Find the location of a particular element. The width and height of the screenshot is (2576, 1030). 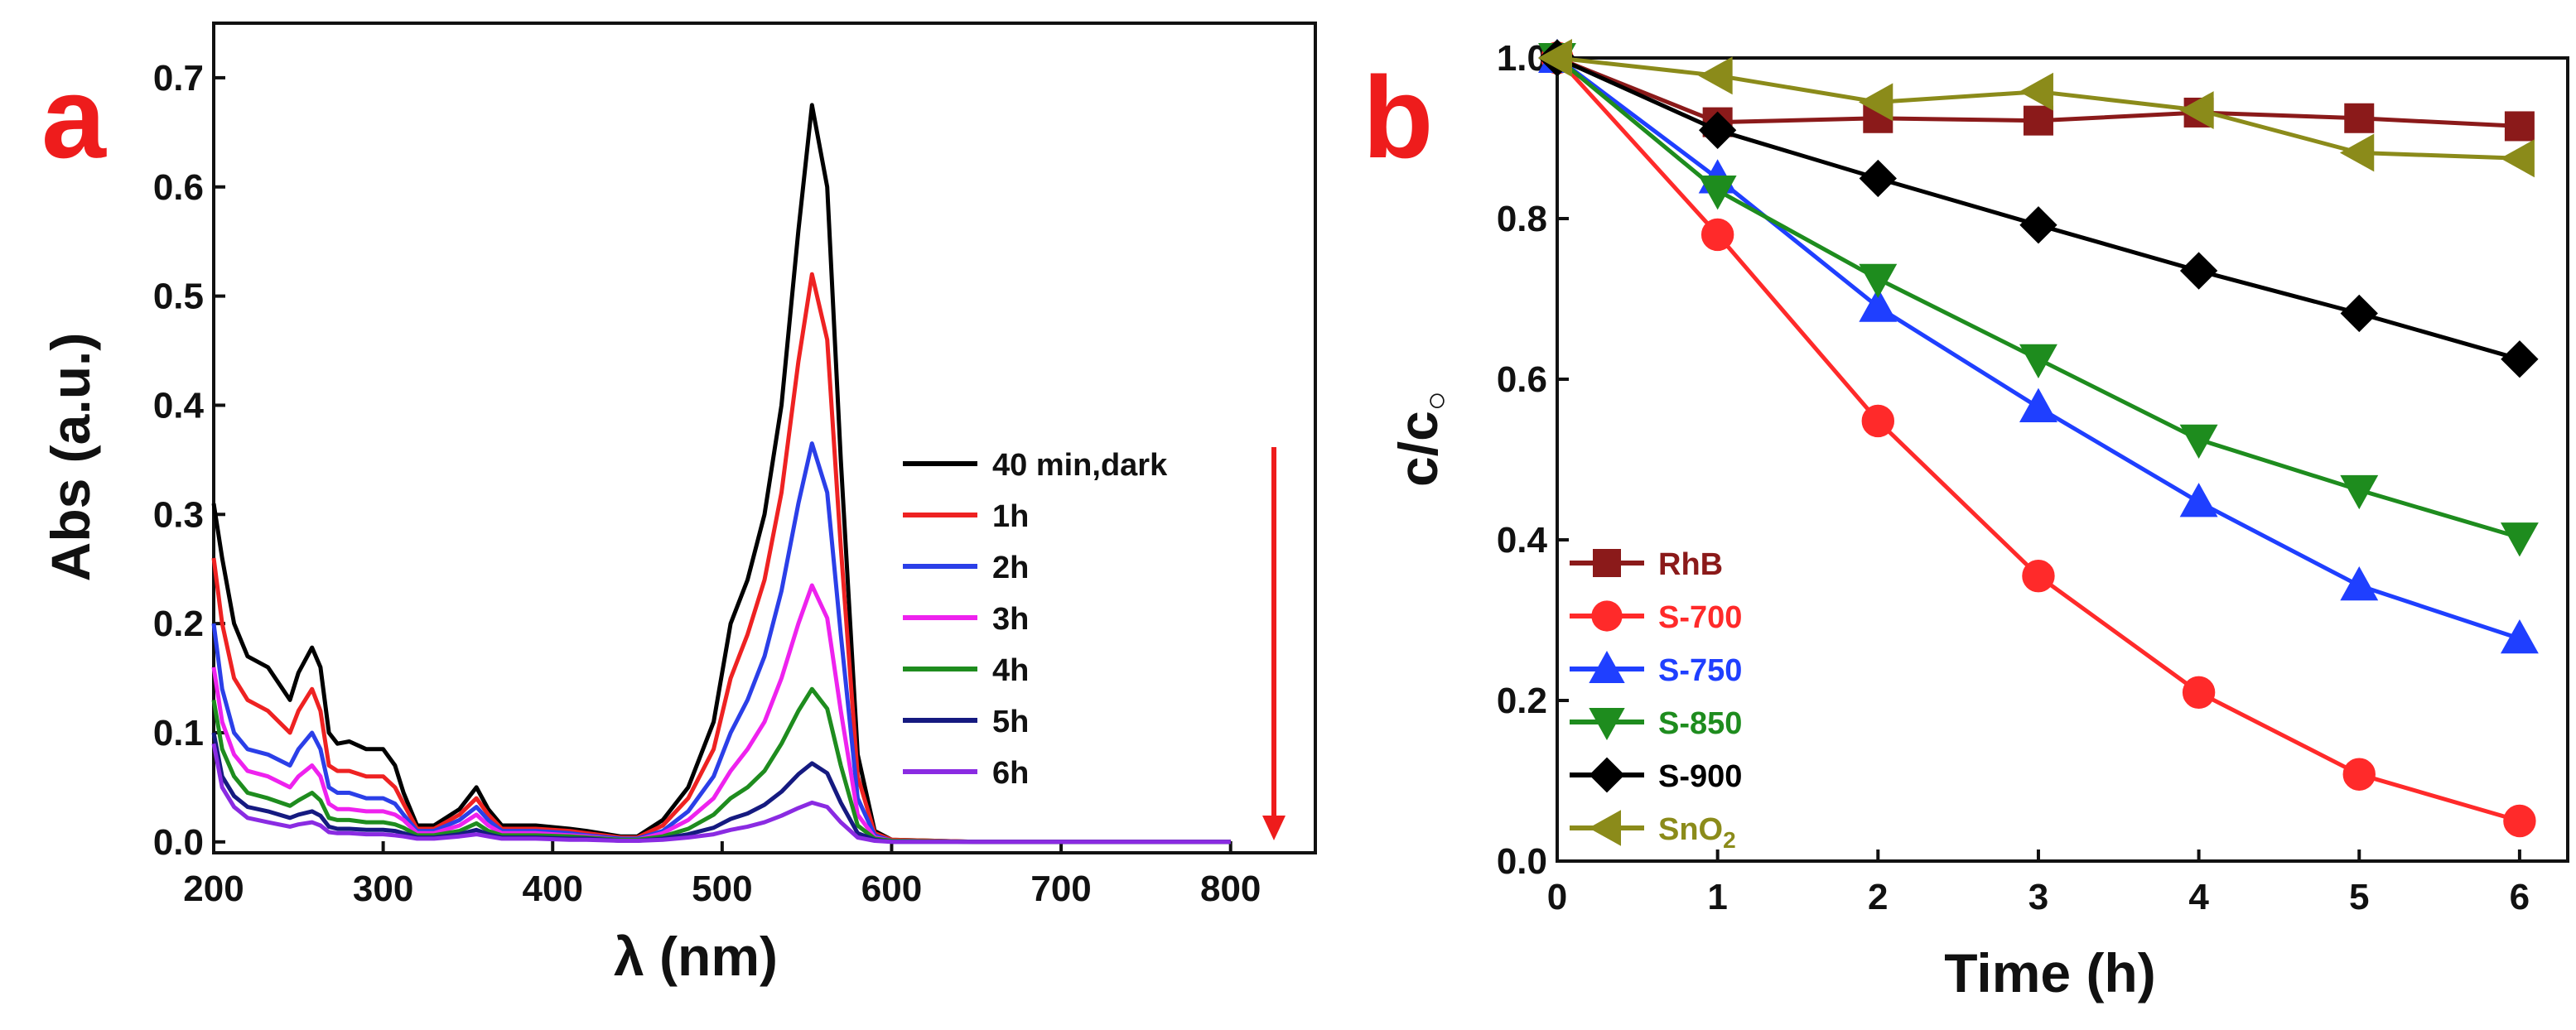

legend-entry-3: S-850 is located at coordinates (1700, 724).